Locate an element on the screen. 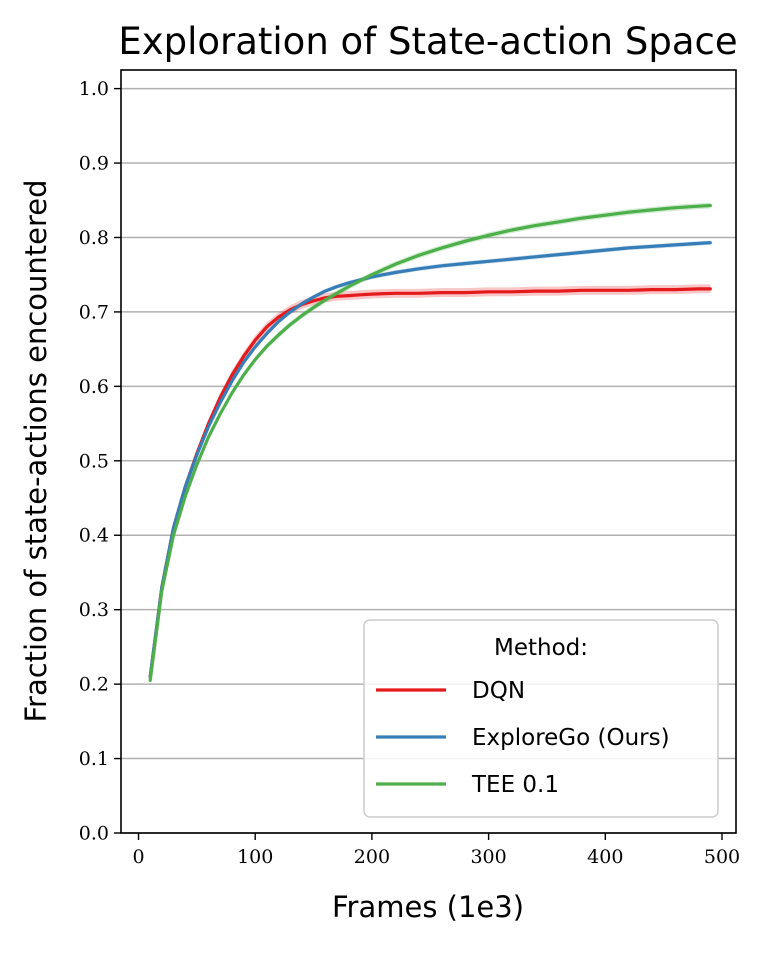 The height and width of the screenshot is (953, 761). legend-label-tee-0-1: TEE 0.1 is located at coordinates (515, 785).